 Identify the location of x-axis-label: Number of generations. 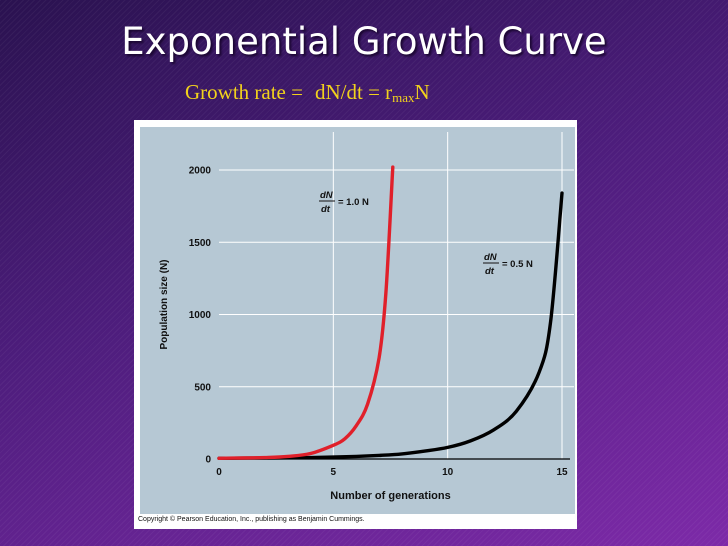
(390, 496).